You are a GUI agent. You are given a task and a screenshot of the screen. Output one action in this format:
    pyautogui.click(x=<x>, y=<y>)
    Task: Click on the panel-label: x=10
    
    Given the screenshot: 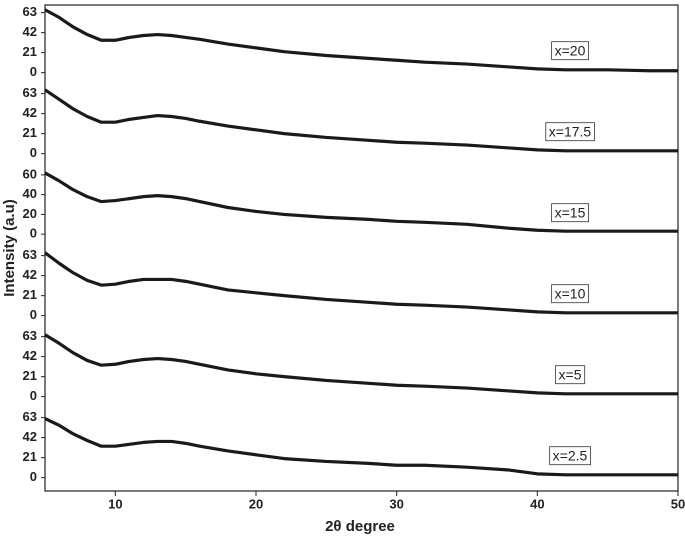 What is the action you would take?
    pyautogui.click(x=570, y=294)
    